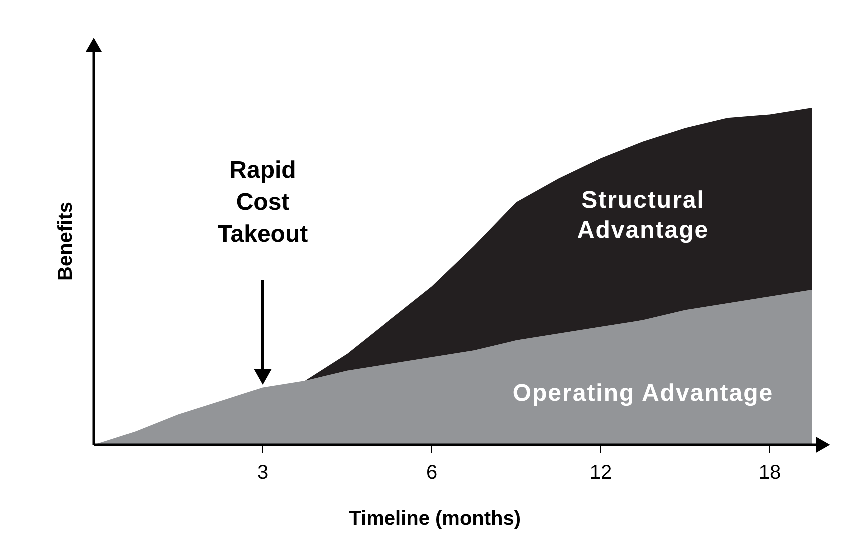 The width and height of the screenshot is (858, 547). I want to click on x-tick-label: 12, so click(601, 473).